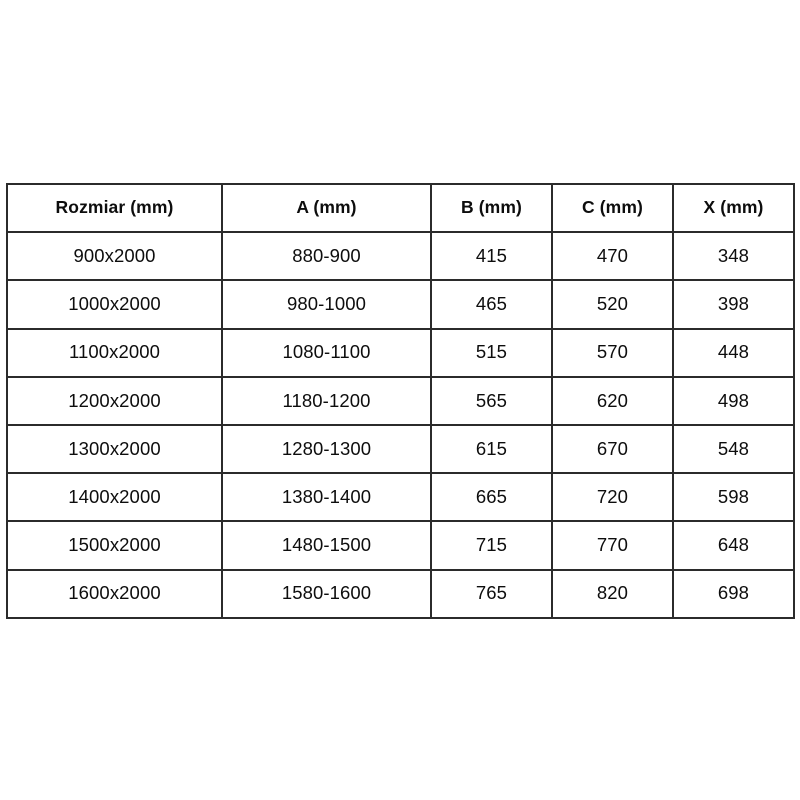  I want to click on cell-x: 698, so click(733, 593).